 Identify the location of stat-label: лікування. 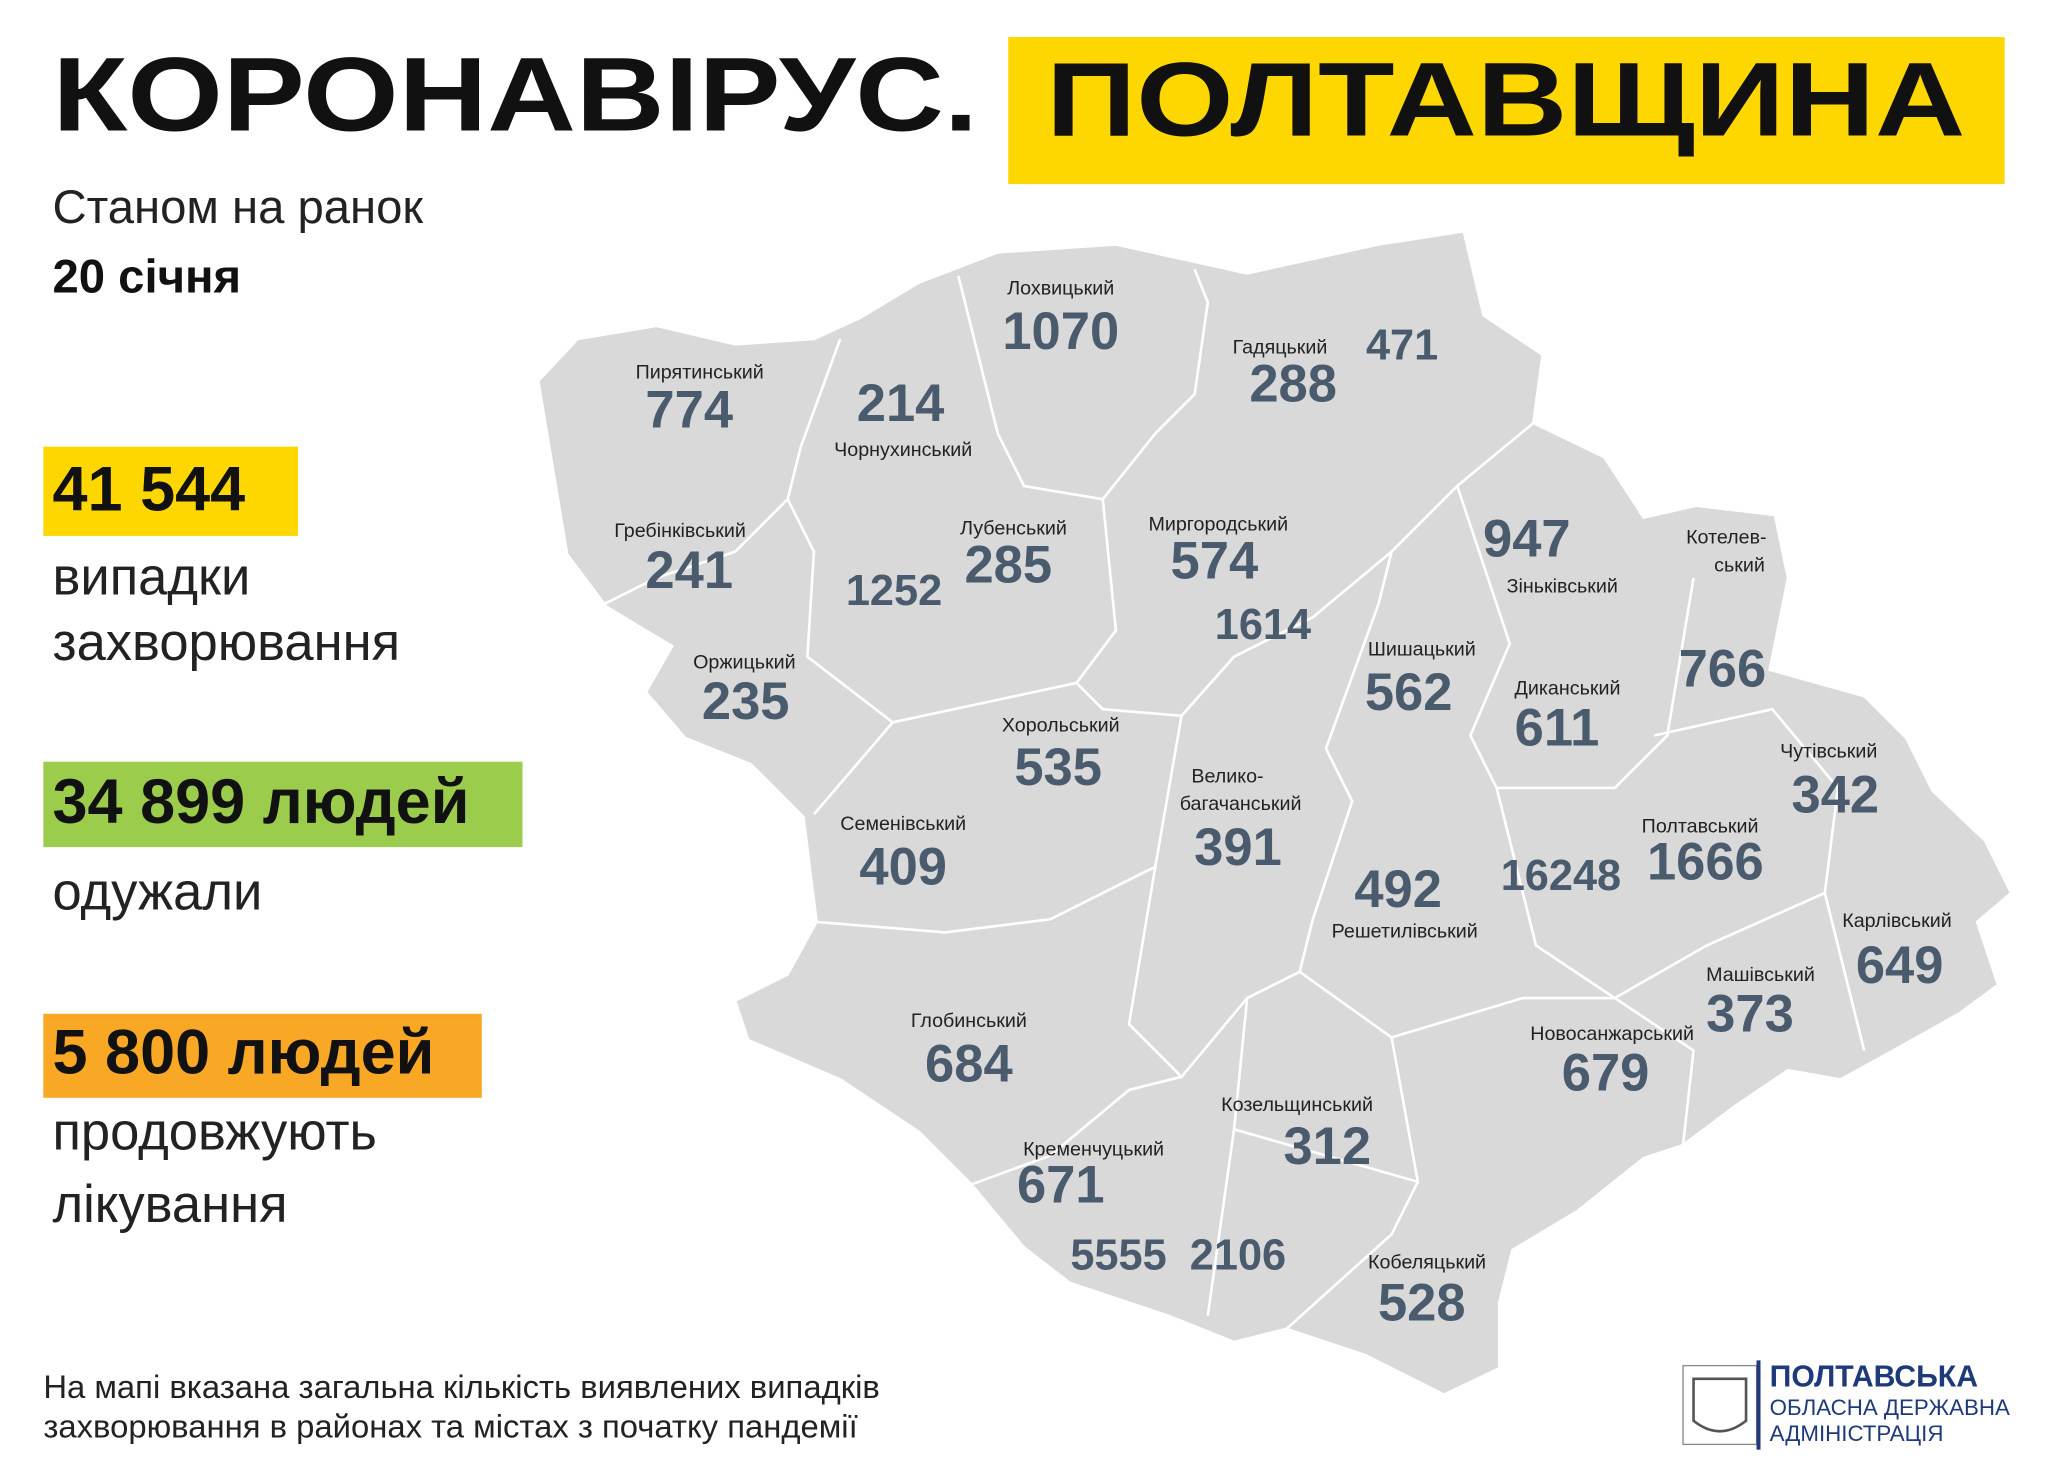
(170, 1204).